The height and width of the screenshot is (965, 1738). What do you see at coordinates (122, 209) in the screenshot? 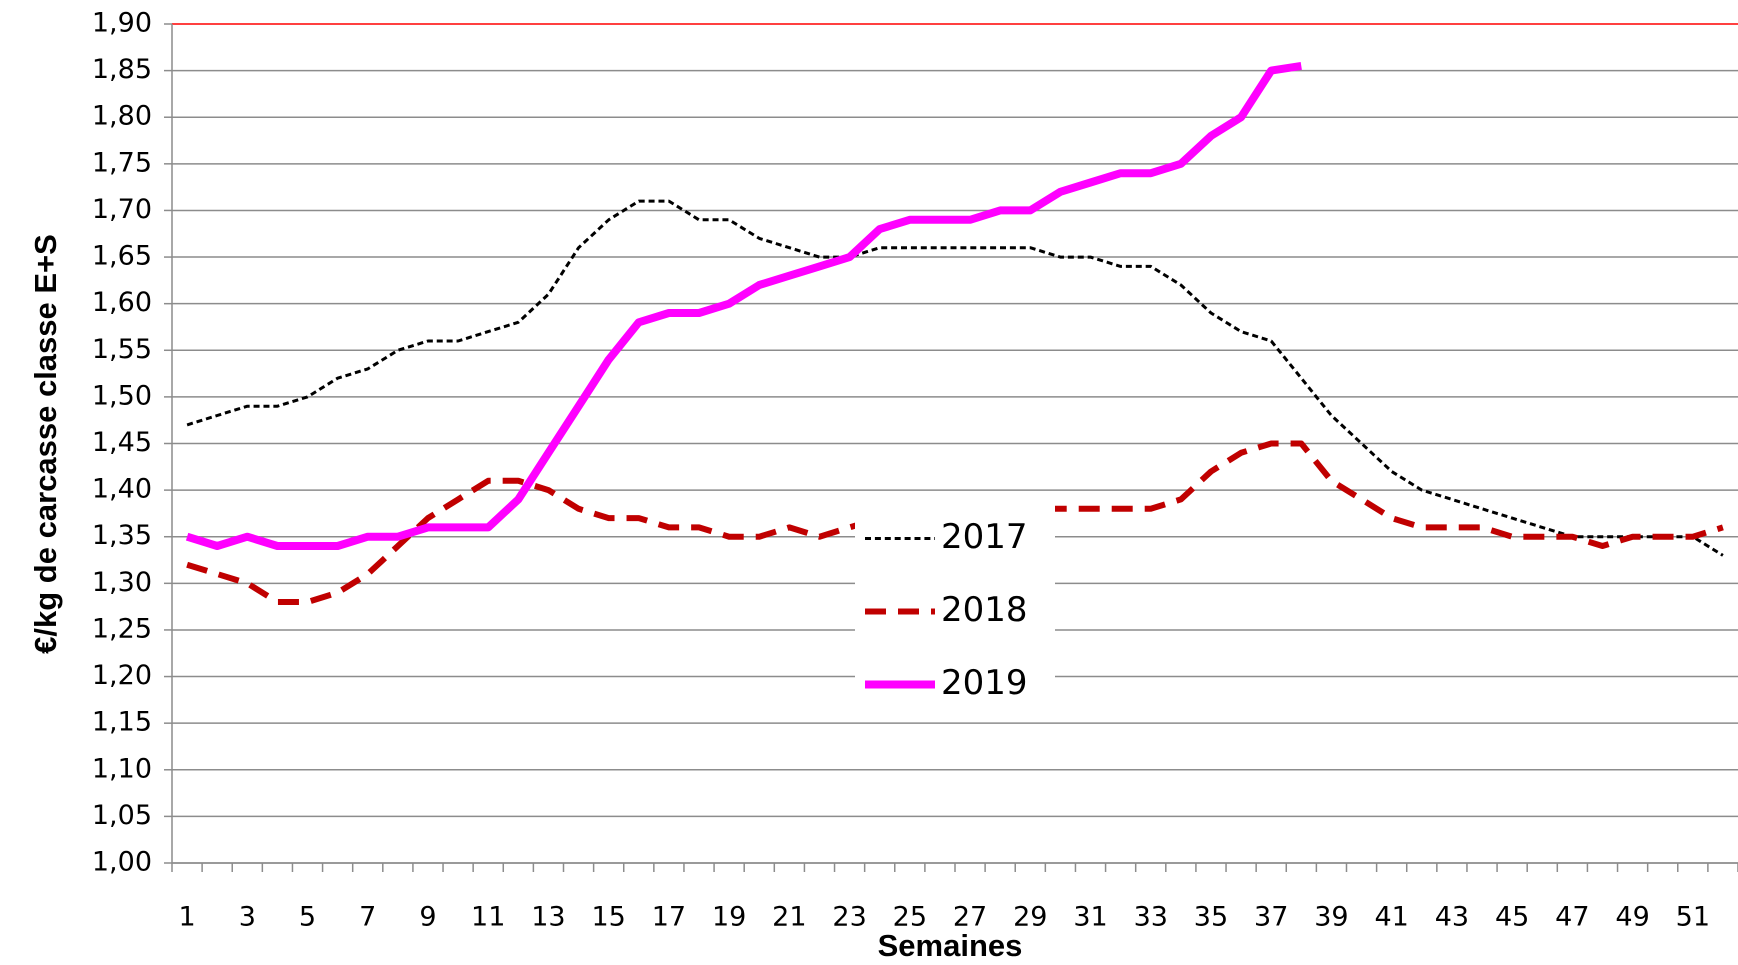
I see `y-tick-label: 1,70` at bounding box center [122, 209].